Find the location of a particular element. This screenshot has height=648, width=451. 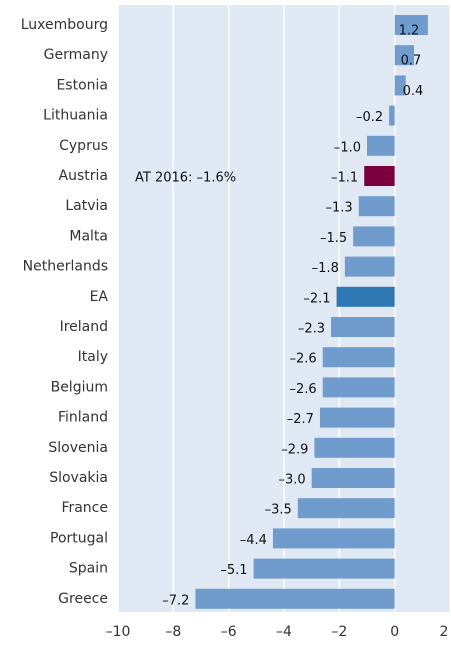

y-tick-label: Finland is located at coordinates (83, 418).